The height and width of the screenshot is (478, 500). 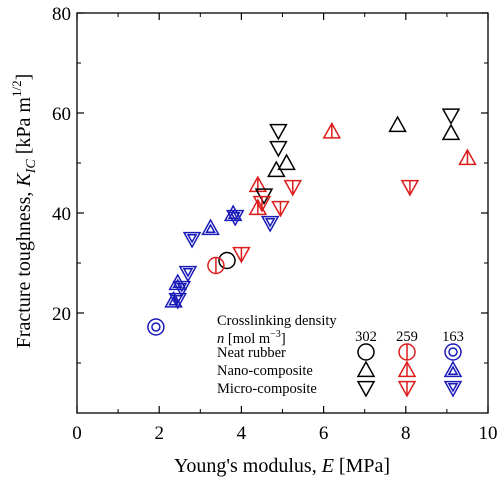 What do you see at coordinates (267, 389) in the screenshot?
I see `legend-row-micro: Micro-composite` at bounding box center [267, 389].